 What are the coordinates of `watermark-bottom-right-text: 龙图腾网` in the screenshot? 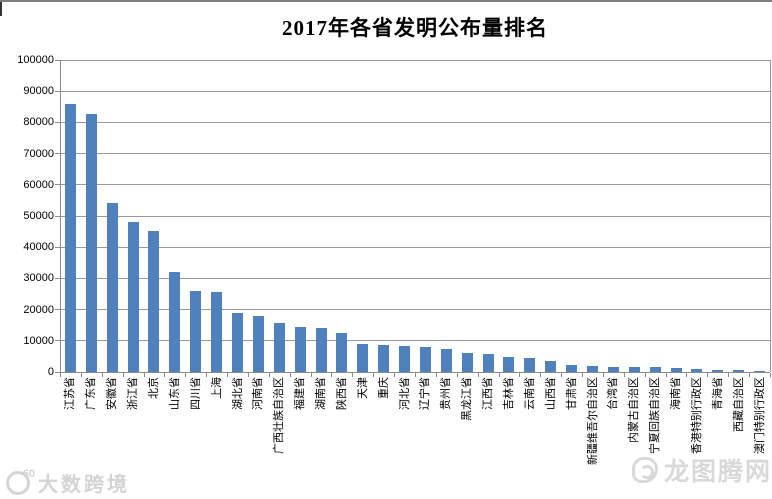 It's located at (718, 472).